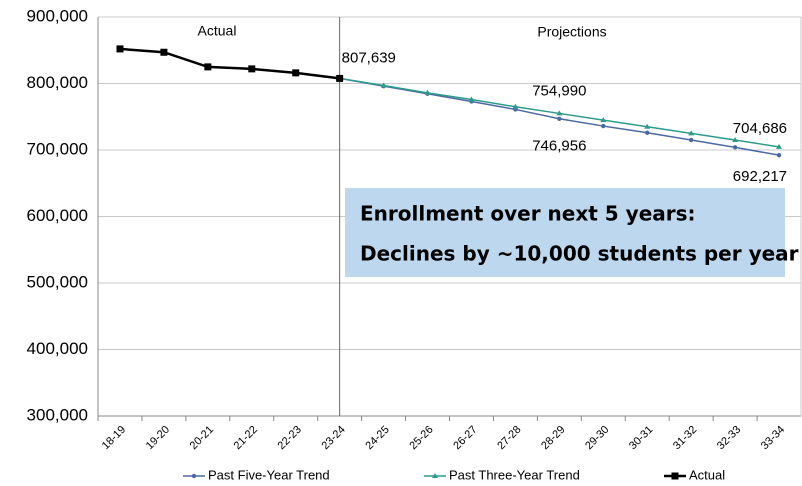  What do you see at coordinates (514, 474) in the screenshot?
I see `legend-label: Past Three-Year Trend` at bounding box center [514, 474].